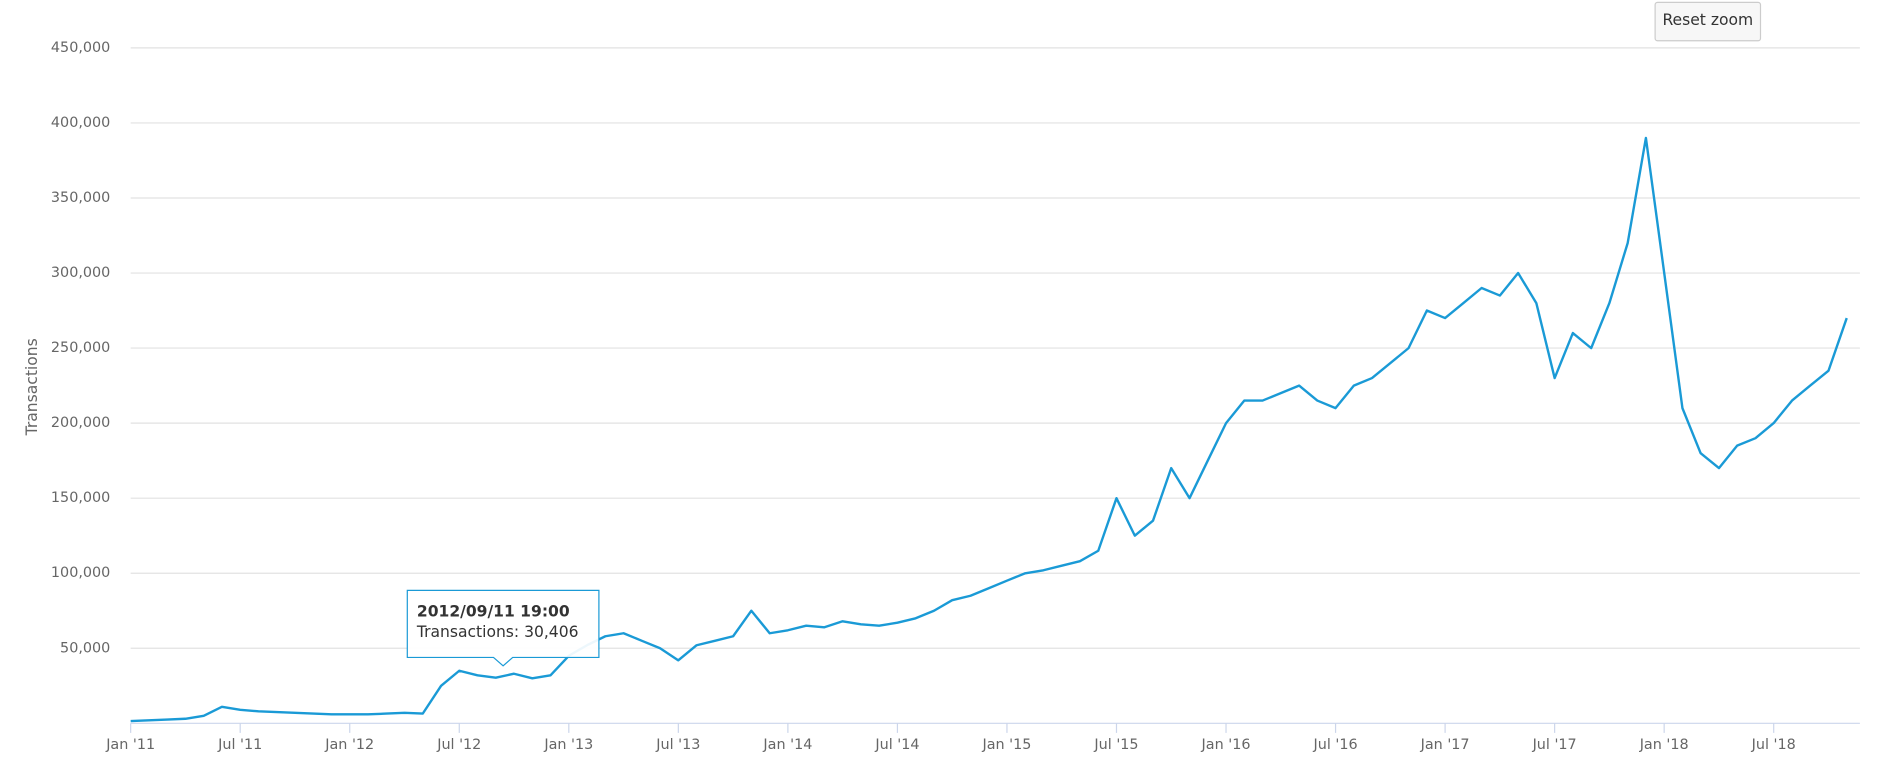 The image size is (1878, 776). I want to click on tooltip-date: 2012/09/11 19:00, so click(493, 611).